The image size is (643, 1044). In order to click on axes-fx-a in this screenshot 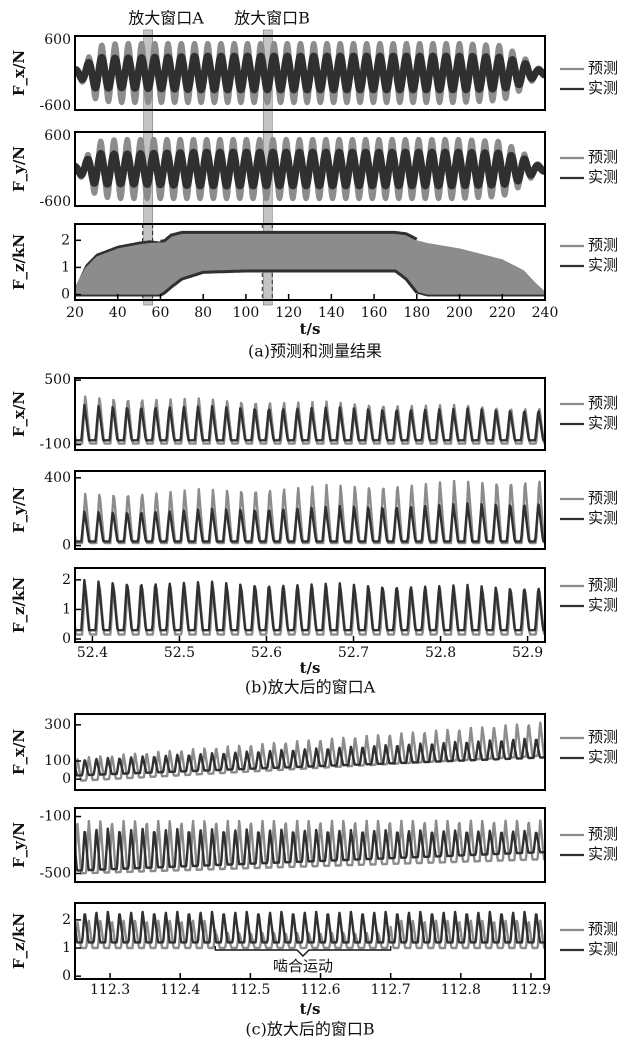, I will do `click(310, 73)`.